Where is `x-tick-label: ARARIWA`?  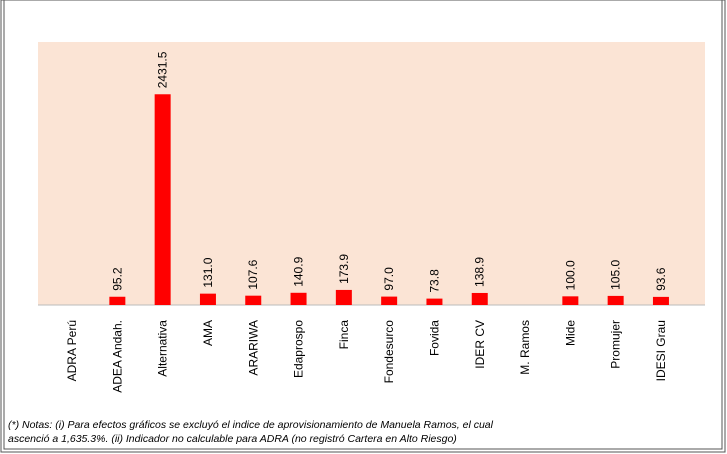
x-tick-label: ARARIWA is located at coordinates (253, 348).